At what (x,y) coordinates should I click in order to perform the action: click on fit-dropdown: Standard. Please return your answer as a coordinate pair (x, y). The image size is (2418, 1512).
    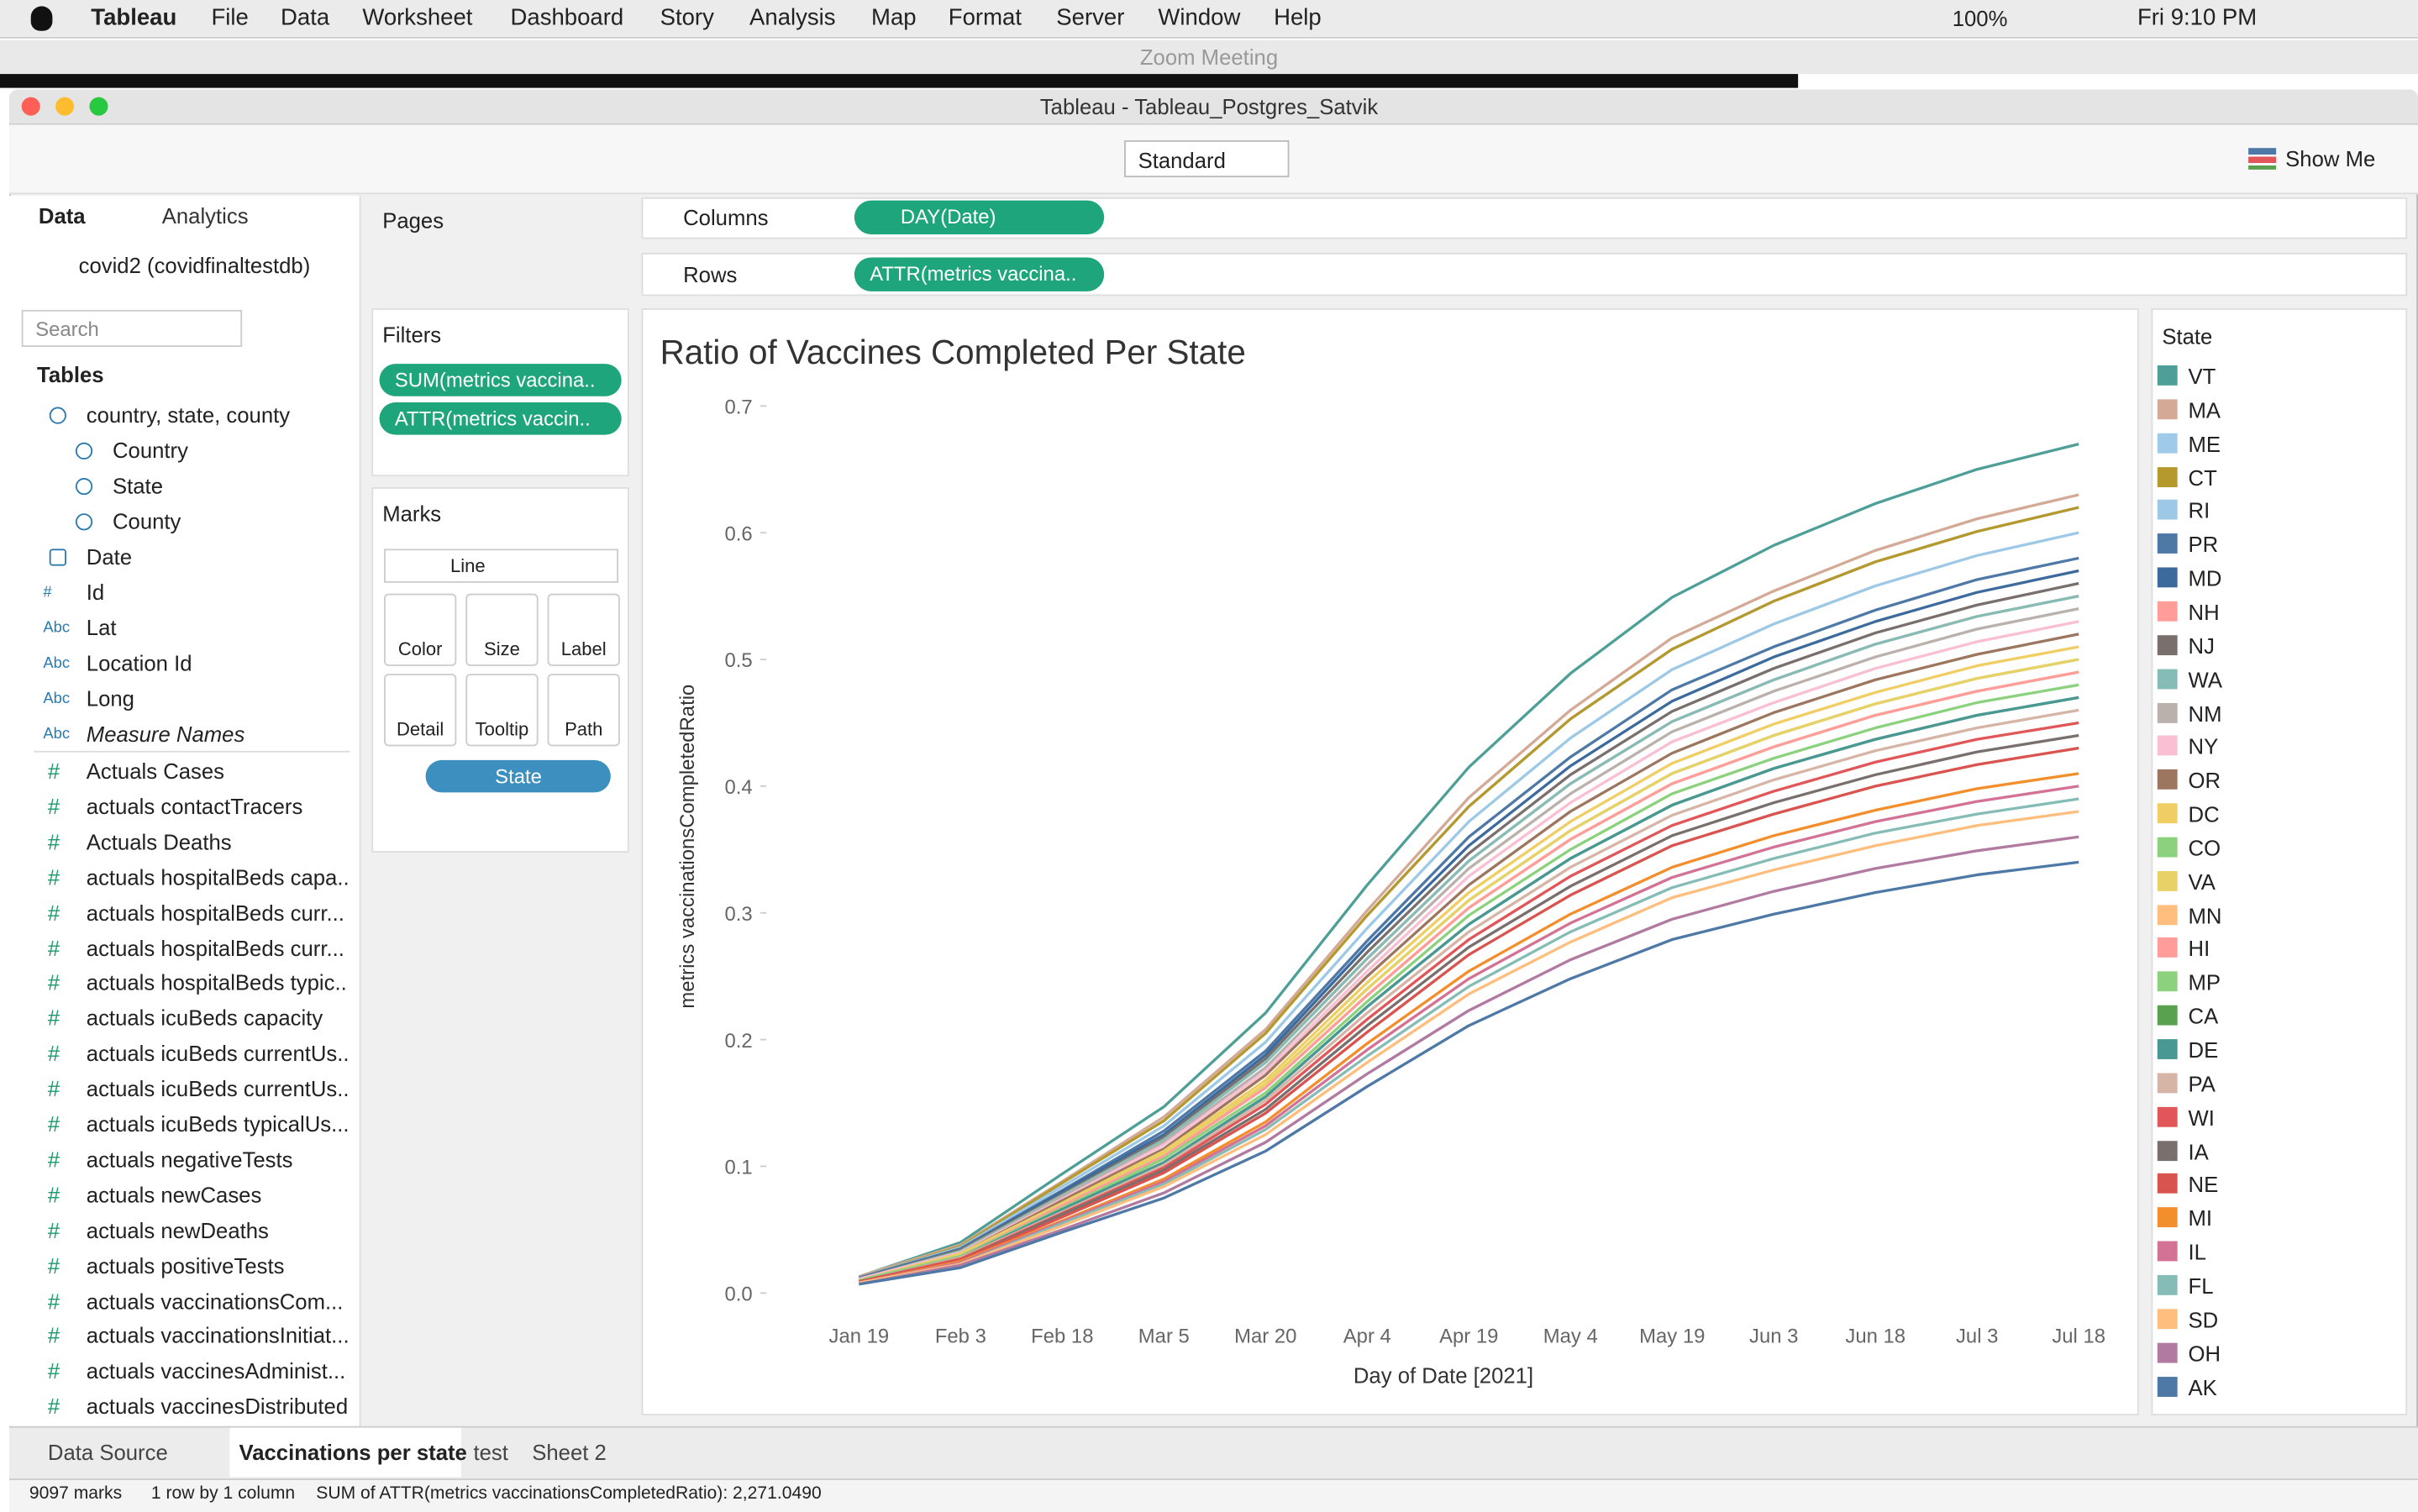
    Looking at the image, I should click on (1207, 159).